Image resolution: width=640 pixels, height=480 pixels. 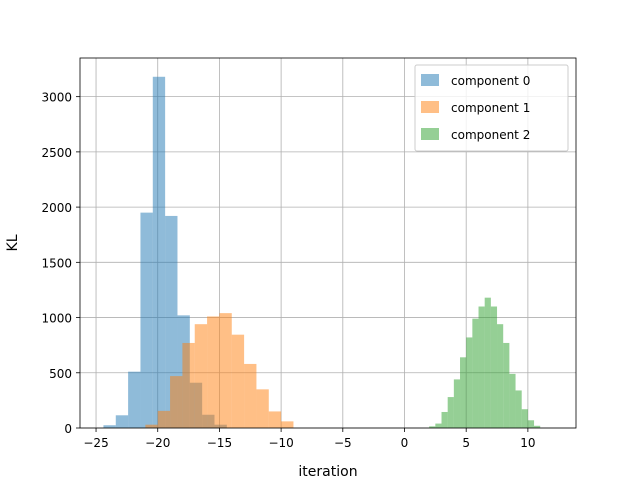 I want to click on y-tick-label: 2000, so click(x=56, y=208).